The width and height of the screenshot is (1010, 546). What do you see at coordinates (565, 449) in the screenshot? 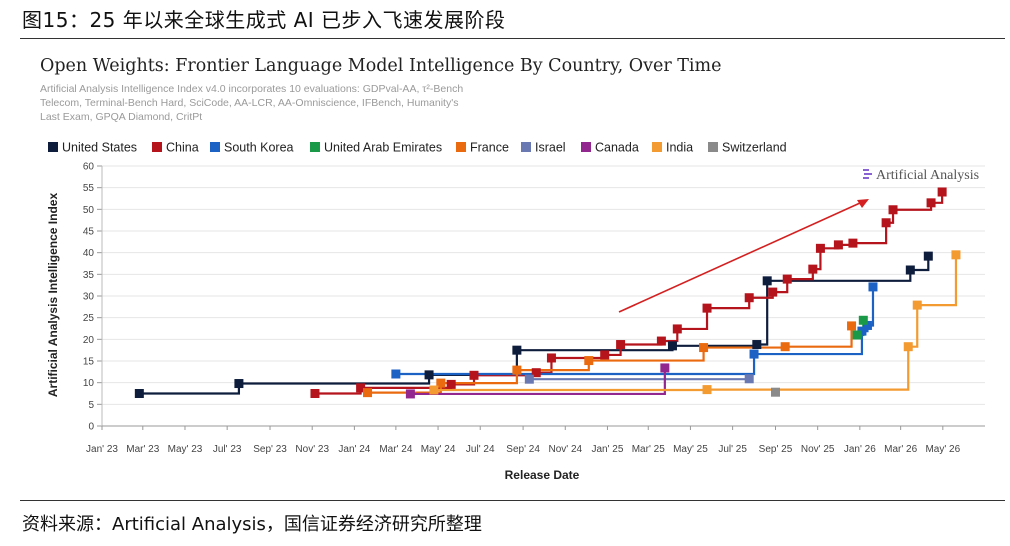
I see `x-tick-label: Nov' 24` at bounding box center [565, 449].